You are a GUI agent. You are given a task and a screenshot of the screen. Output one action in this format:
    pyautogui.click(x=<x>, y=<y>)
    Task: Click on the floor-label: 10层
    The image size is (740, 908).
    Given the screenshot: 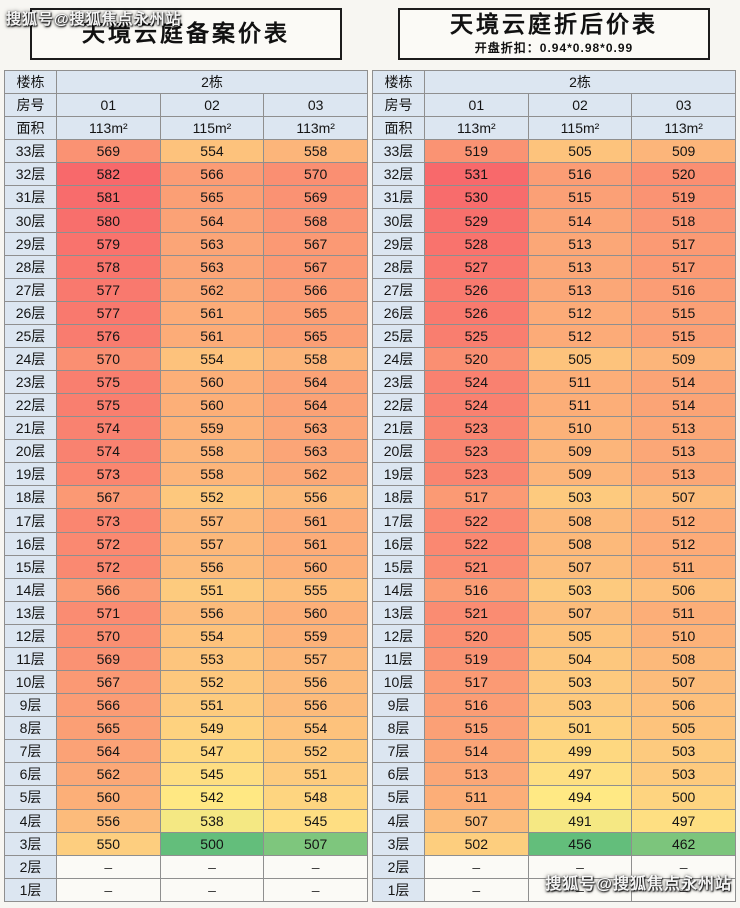 What is the action you would take?
    pyautogui.click(x=398, y=682)
    